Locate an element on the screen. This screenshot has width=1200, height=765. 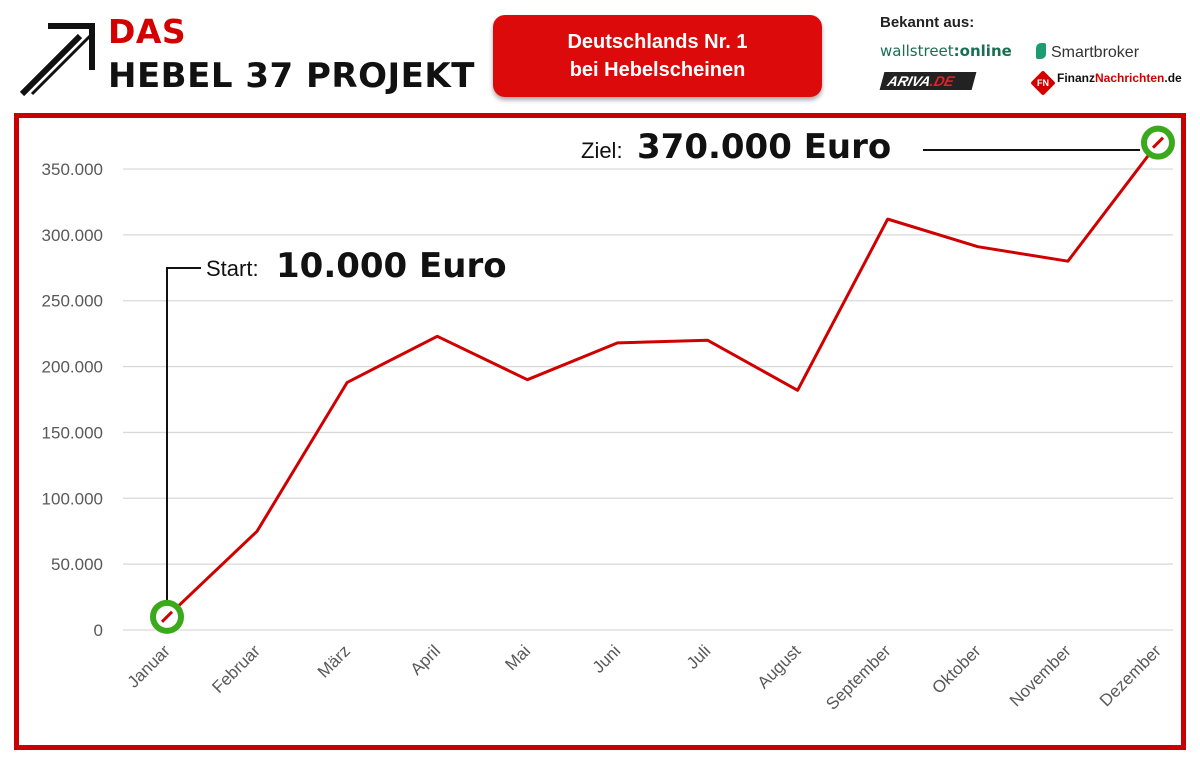
finanznachrichten-logo: FN FinanzNachrichten.de is located at coordinates (1106, 83).